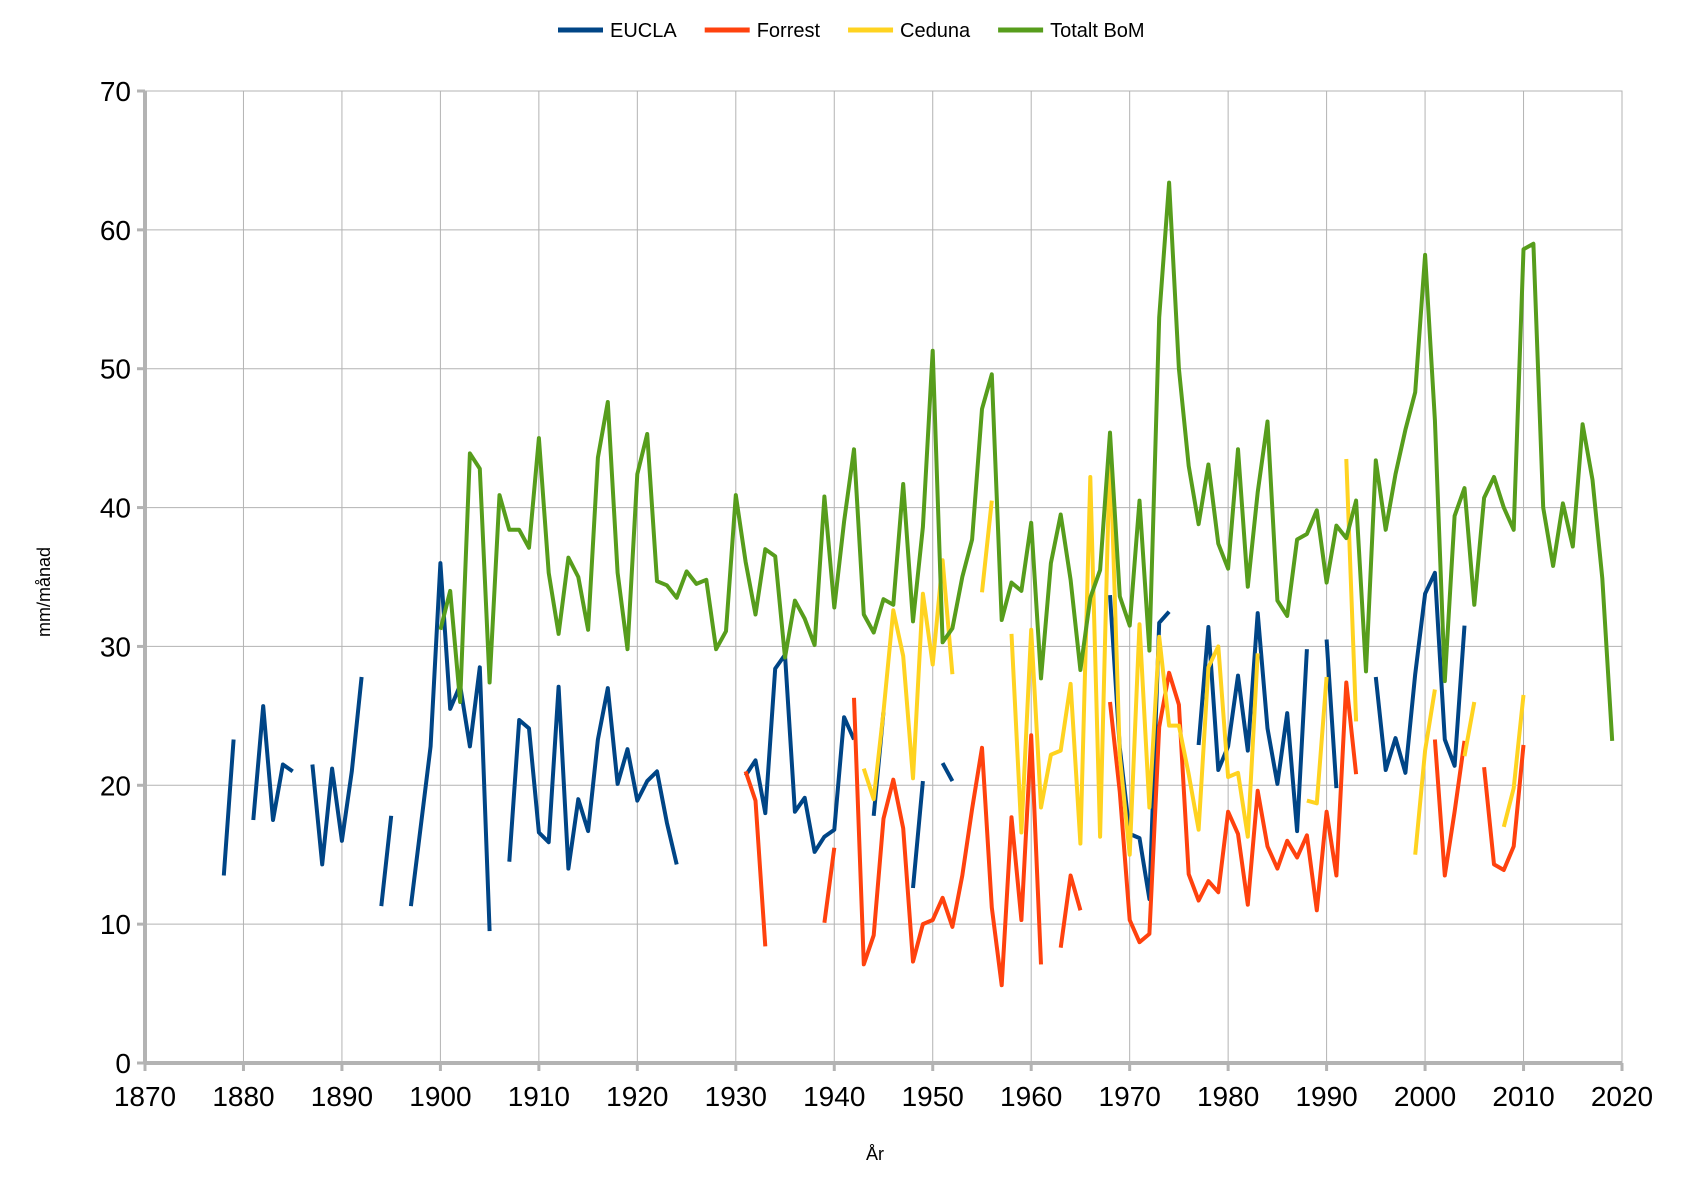 Image resolution: width=1684 pixels, height=1191 pixels. What do you see at coordinates (115, 369) in the screenshot?
I see `y-tick-label: 50` at bounding box center [115, 369].